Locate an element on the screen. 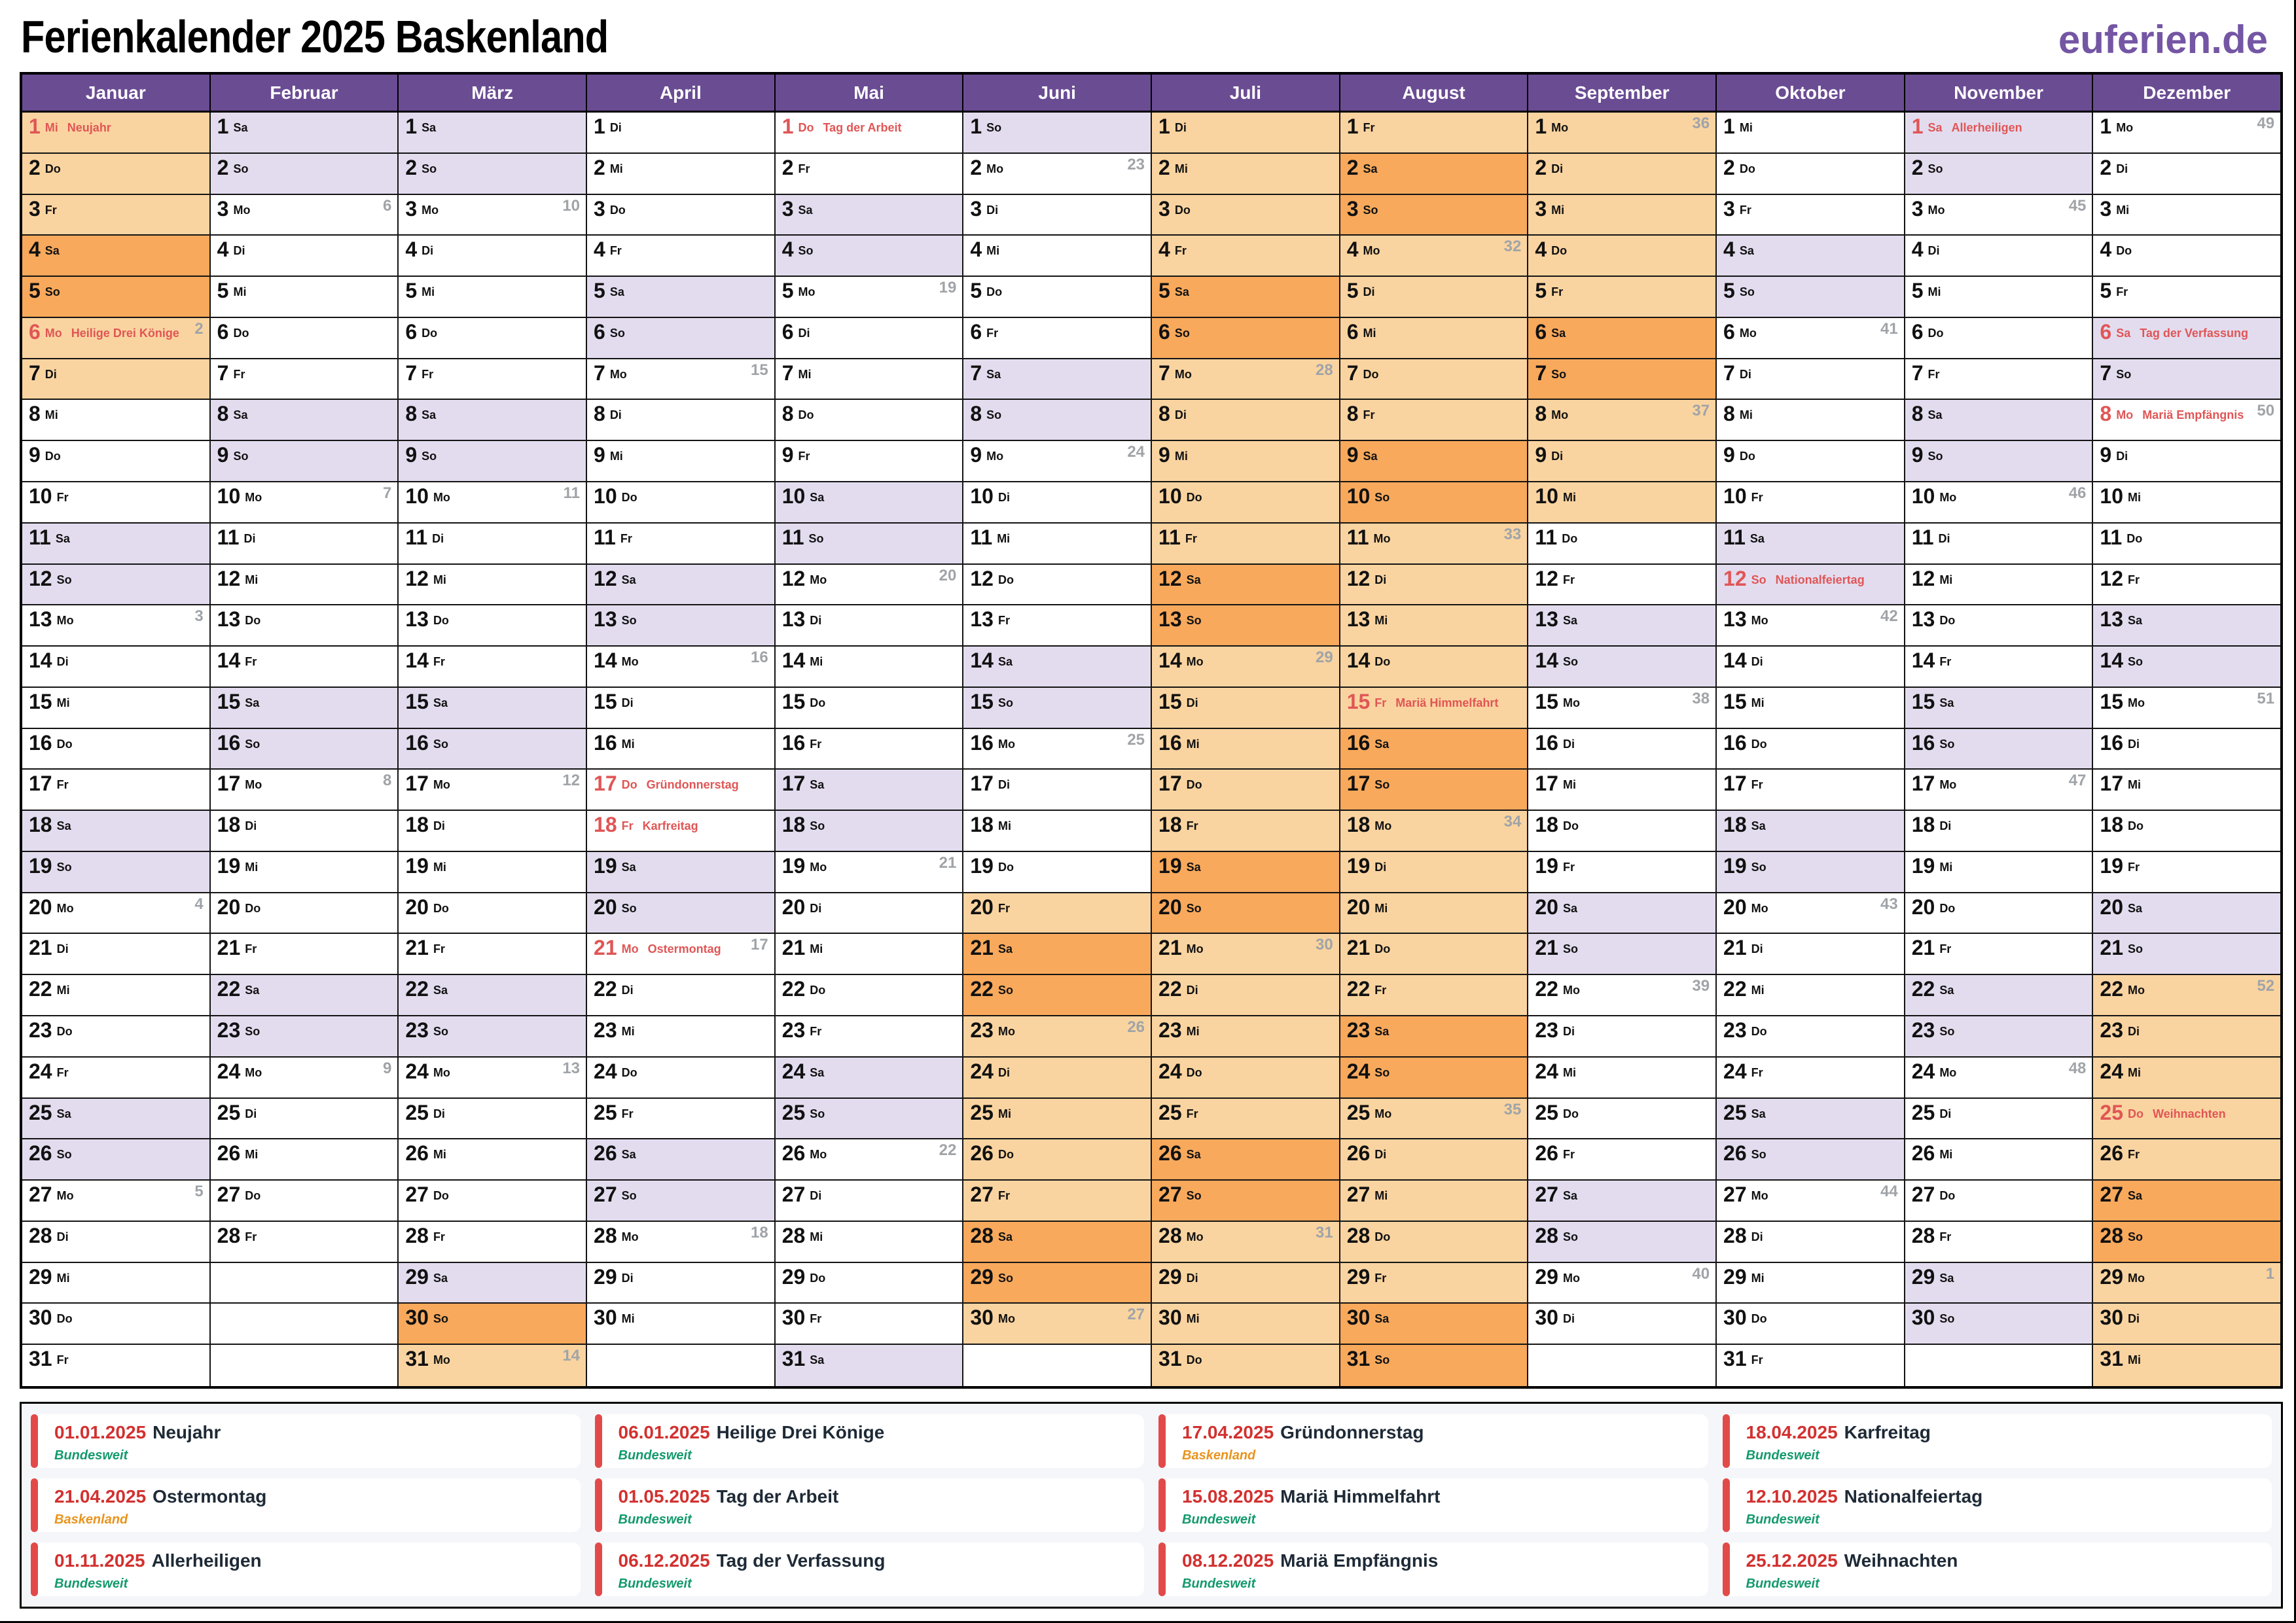  day-cell-content: 12 So Nationalfeiertag is located at coordinates (1811, 578).